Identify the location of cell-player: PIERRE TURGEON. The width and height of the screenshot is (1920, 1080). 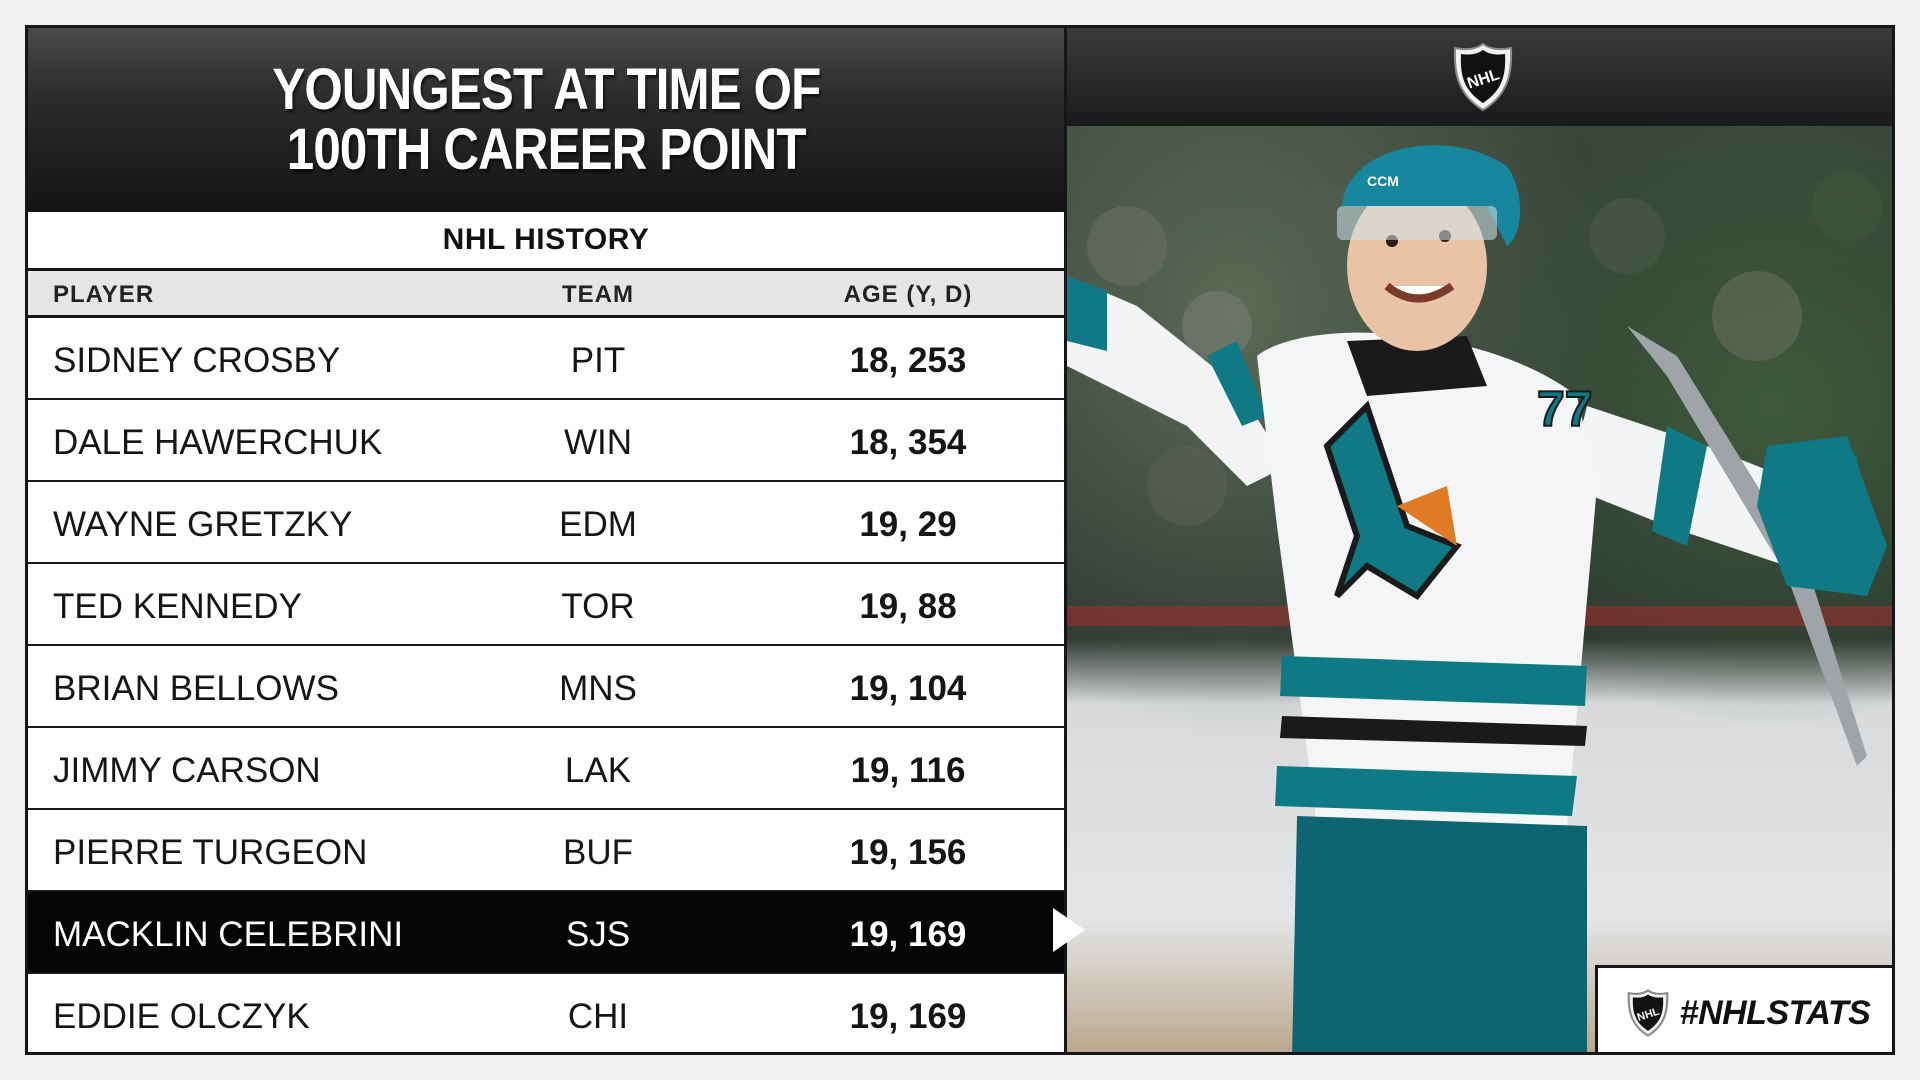
(210, 852).